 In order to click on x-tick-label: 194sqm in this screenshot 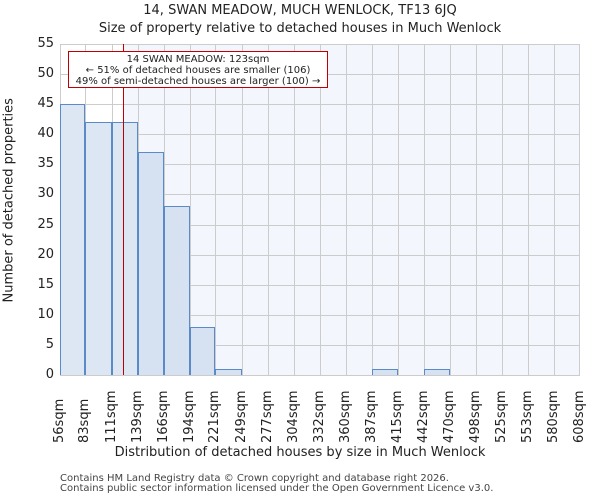, I will do `click(189, 416)`.